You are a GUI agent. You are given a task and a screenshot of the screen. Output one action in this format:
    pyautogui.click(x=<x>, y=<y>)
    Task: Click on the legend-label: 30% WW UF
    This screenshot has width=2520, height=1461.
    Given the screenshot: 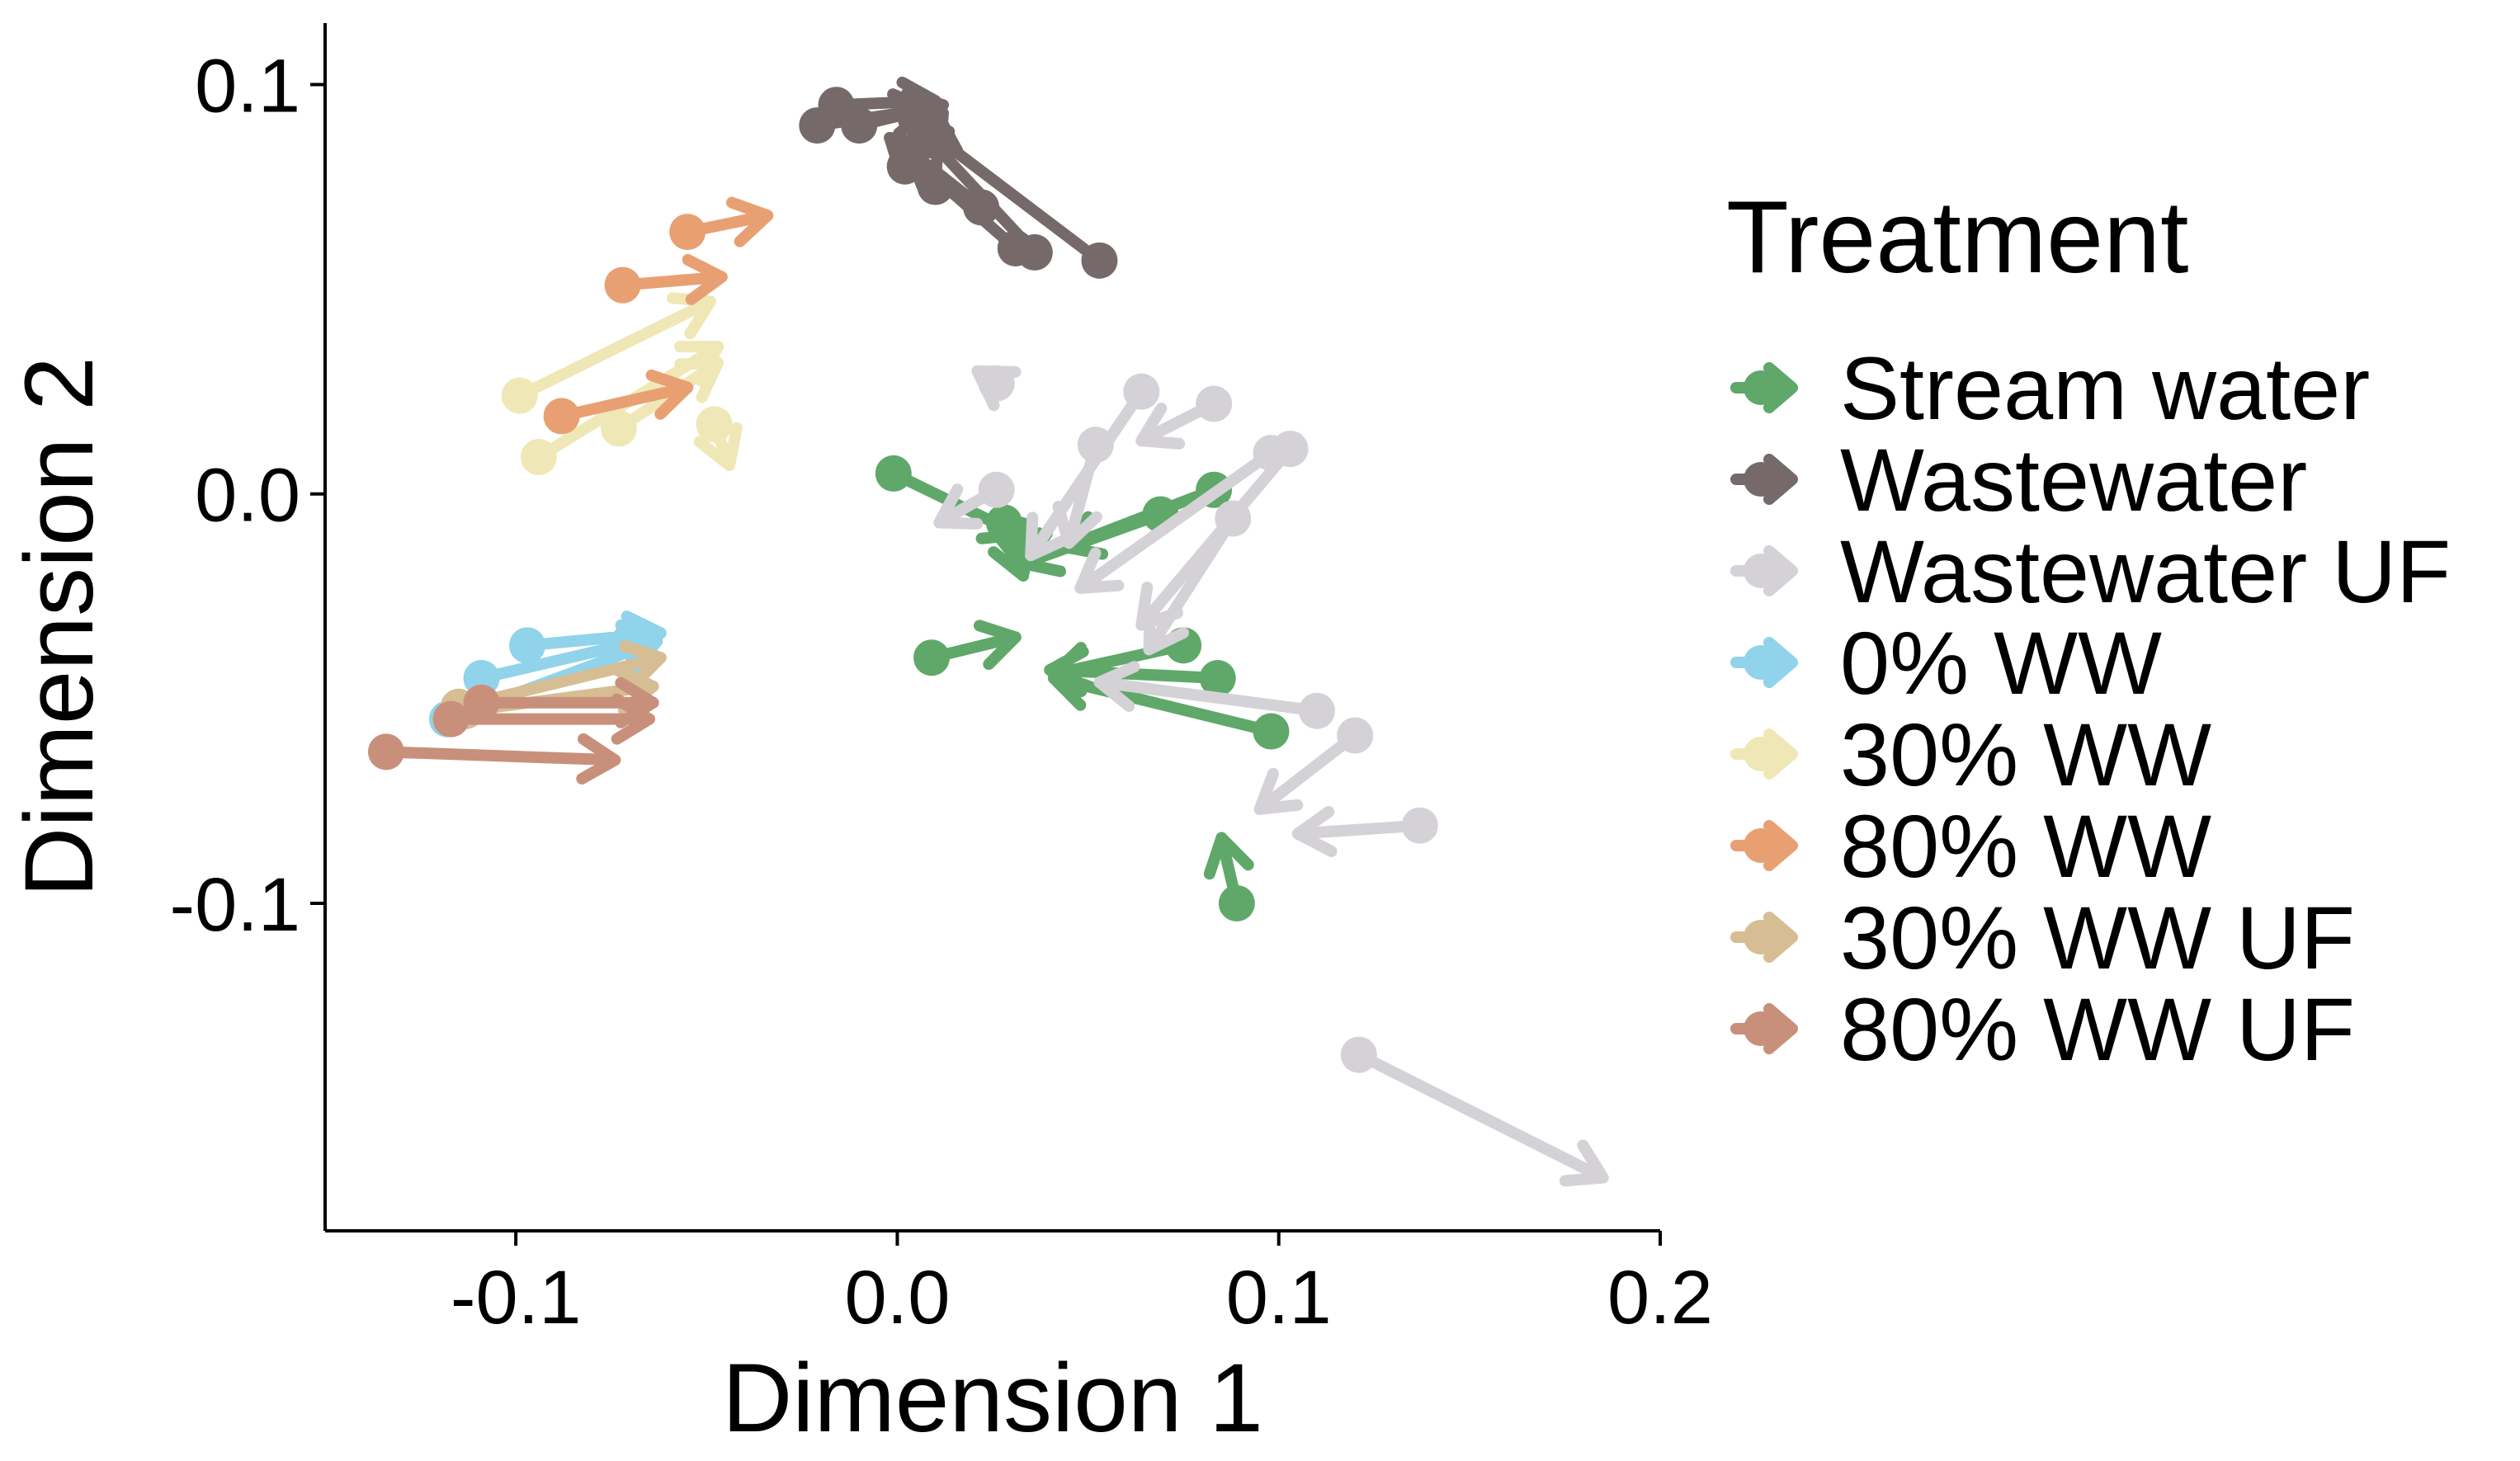 What is the action you would take?
    pyautogui.click(x=2097, y=938)
    